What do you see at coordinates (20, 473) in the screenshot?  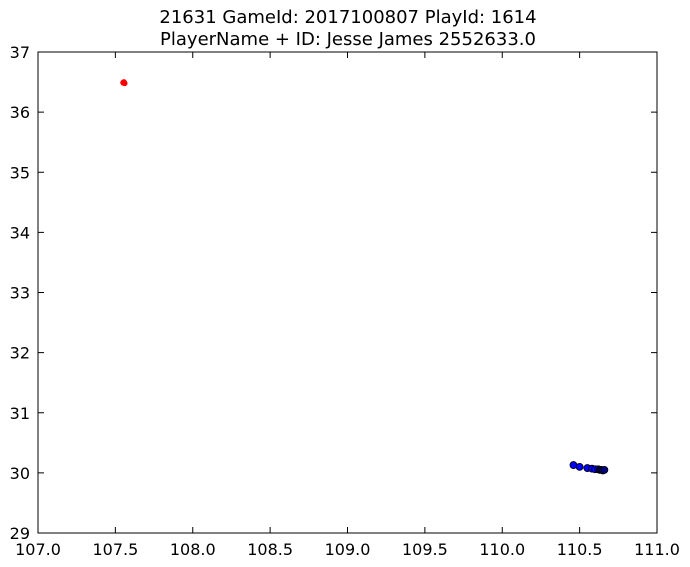 I see `y-tick-label: 30` at bounding box center [20, 473].